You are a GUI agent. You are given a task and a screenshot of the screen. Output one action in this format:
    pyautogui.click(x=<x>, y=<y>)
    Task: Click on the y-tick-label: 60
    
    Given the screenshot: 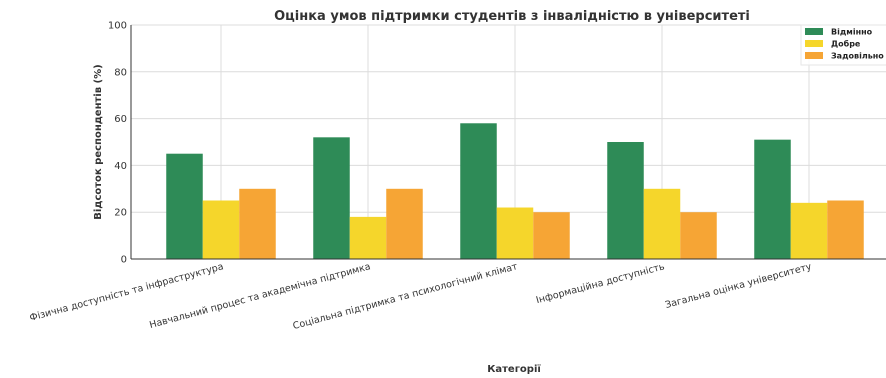 What is the action you would take?
    pyautogui.click(x=120, y=119)
    